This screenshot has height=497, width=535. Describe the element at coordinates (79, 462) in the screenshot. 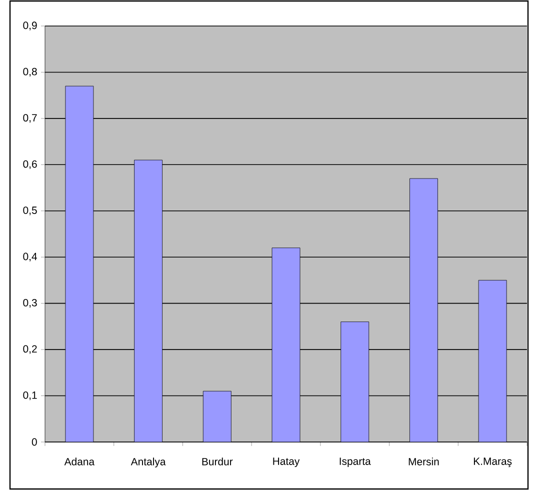

I see `x-tick-label: Adana` at that location.